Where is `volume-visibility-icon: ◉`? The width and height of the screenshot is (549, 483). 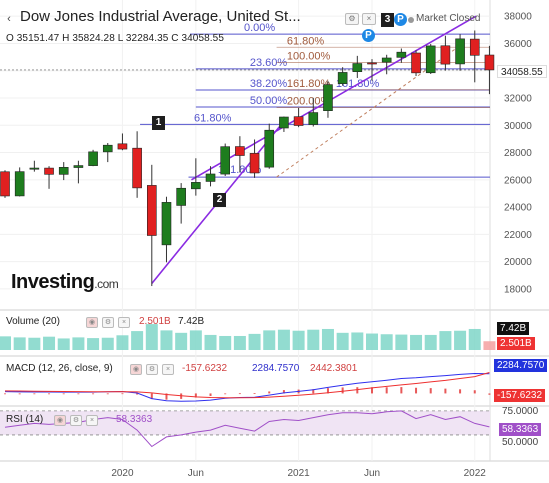 volume-visibility-icon: ◉ is located at coordinates (92, 322).